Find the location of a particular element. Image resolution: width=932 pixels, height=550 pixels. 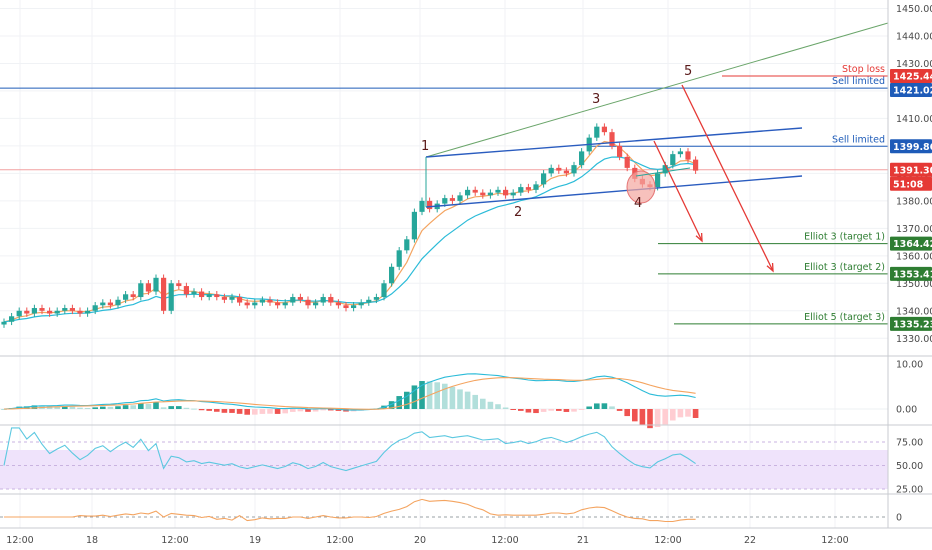

time-tick-label: 20 is located at coordinates (420, 540).